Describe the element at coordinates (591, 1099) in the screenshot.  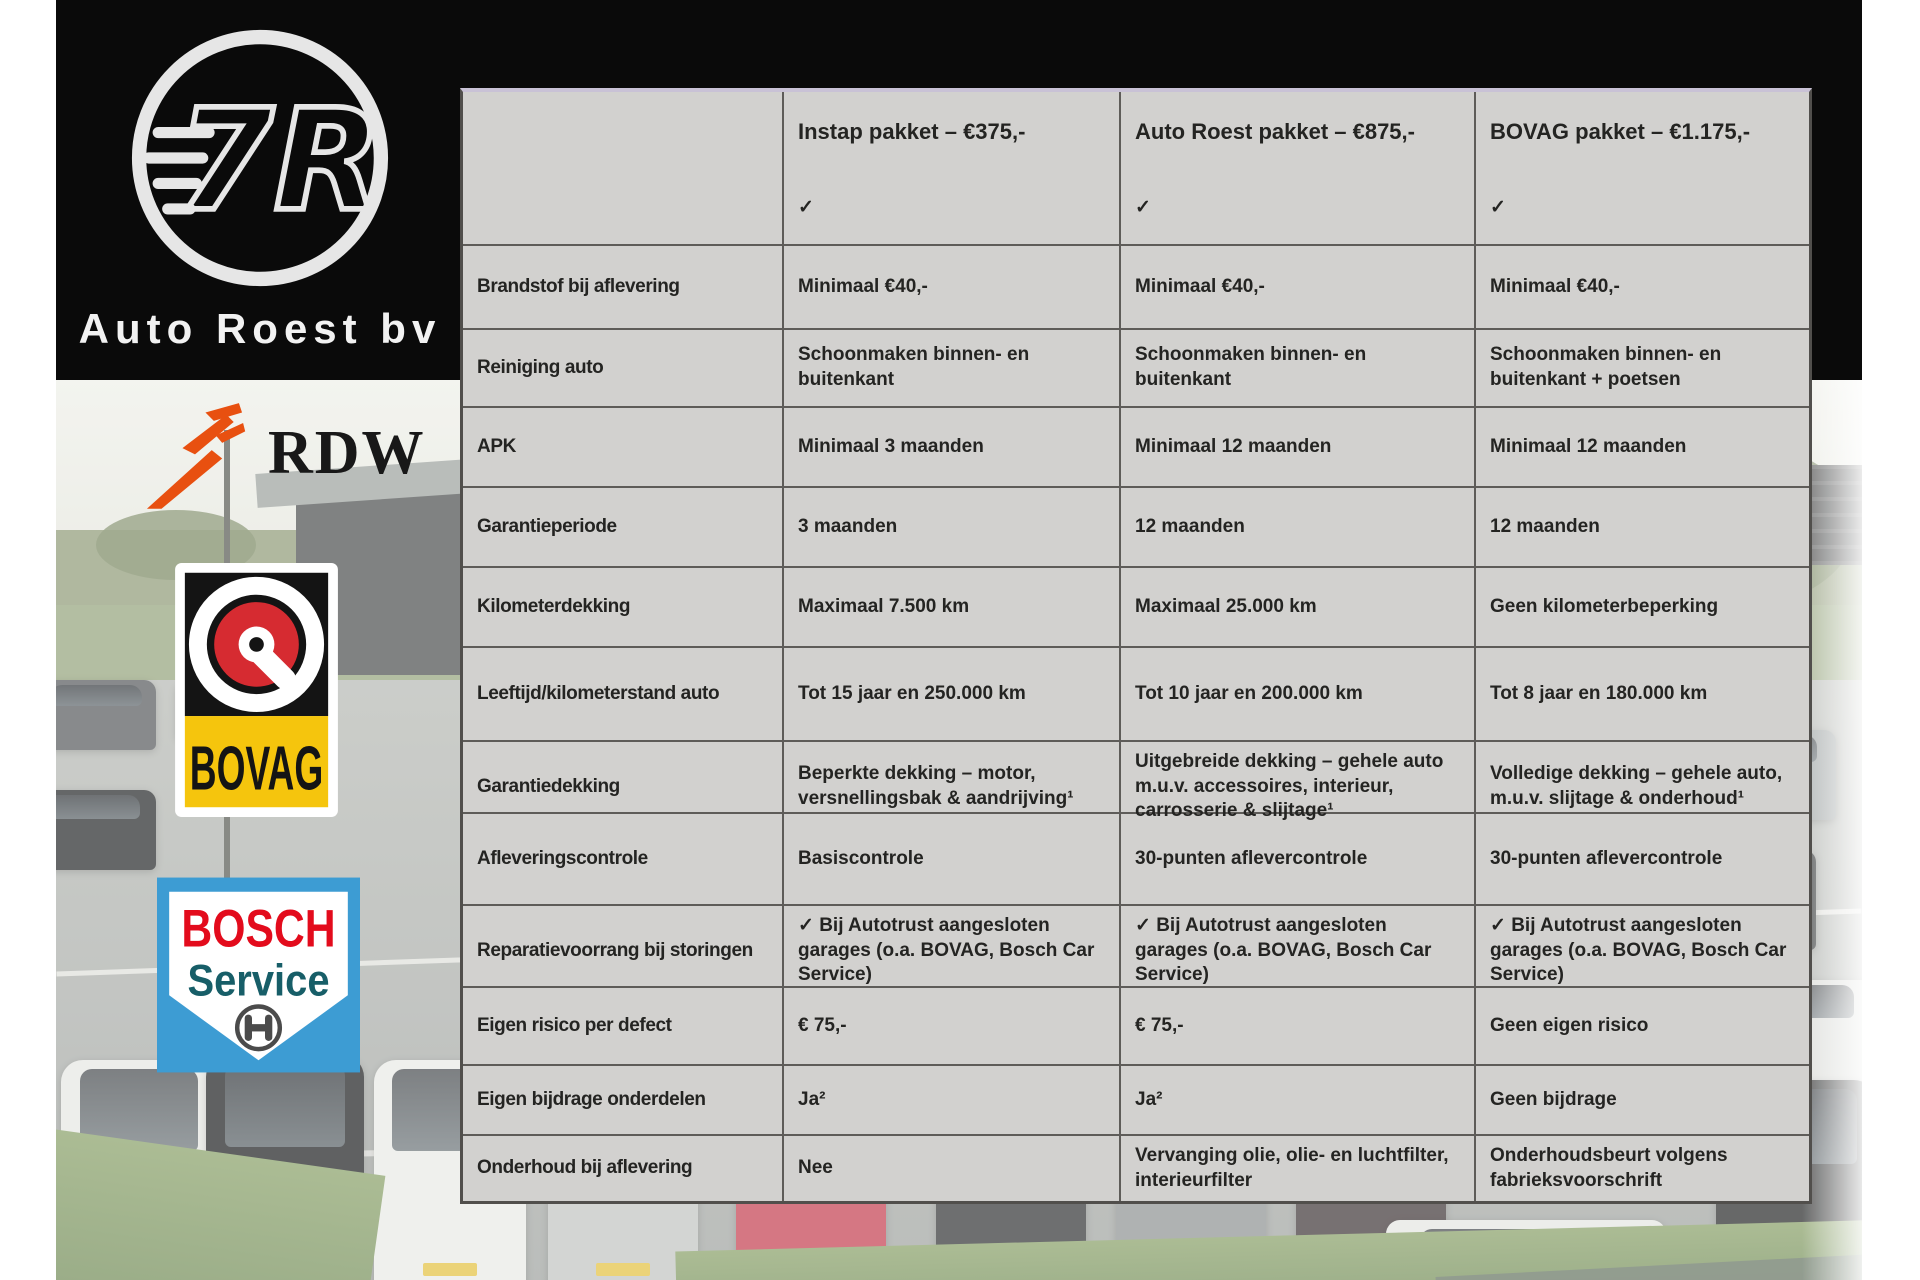
I see `row-label: Eigen bijdrage onderdelen` at that location.